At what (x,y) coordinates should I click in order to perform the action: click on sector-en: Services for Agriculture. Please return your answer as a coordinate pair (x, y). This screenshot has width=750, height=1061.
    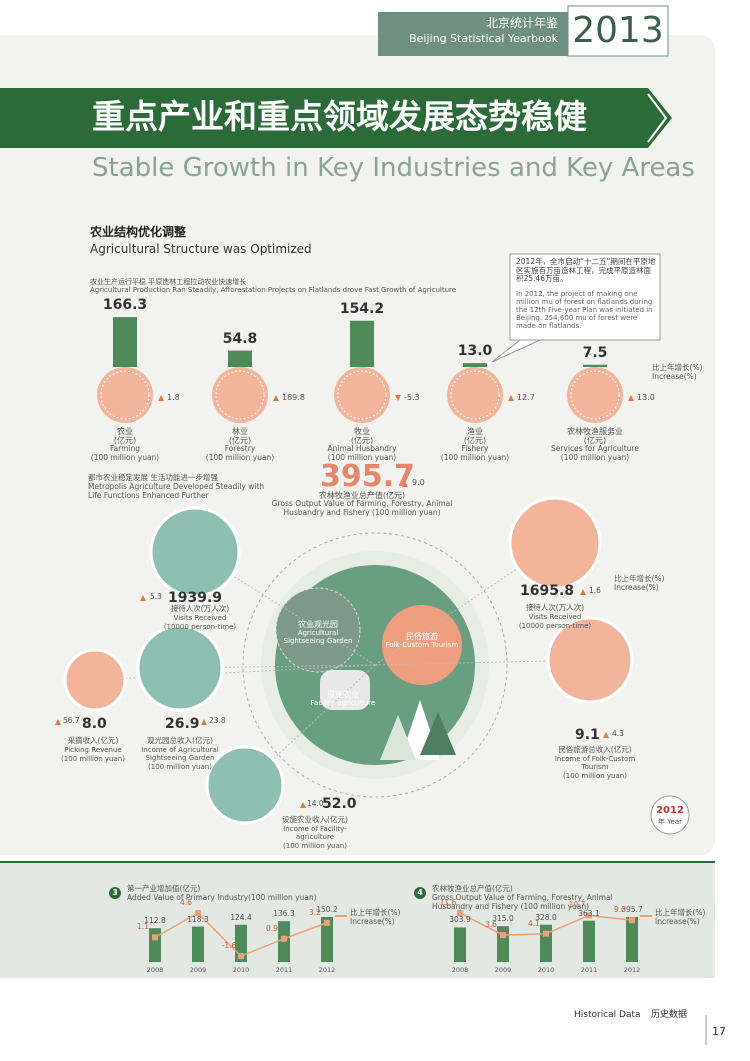
    Looking at the image, I should click on (595, 448).